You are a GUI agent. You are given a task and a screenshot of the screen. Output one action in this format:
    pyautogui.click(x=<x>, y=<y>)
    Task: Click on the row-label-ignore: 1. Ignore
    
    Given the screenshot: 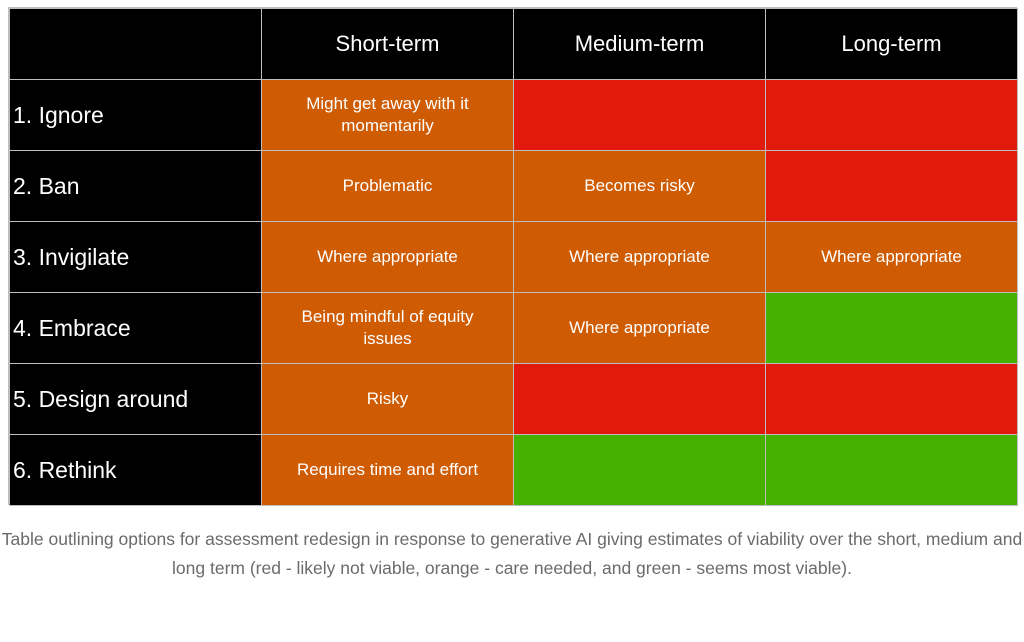 What is the action you would take?
    pyautogui.click(x=135, y=115)
    